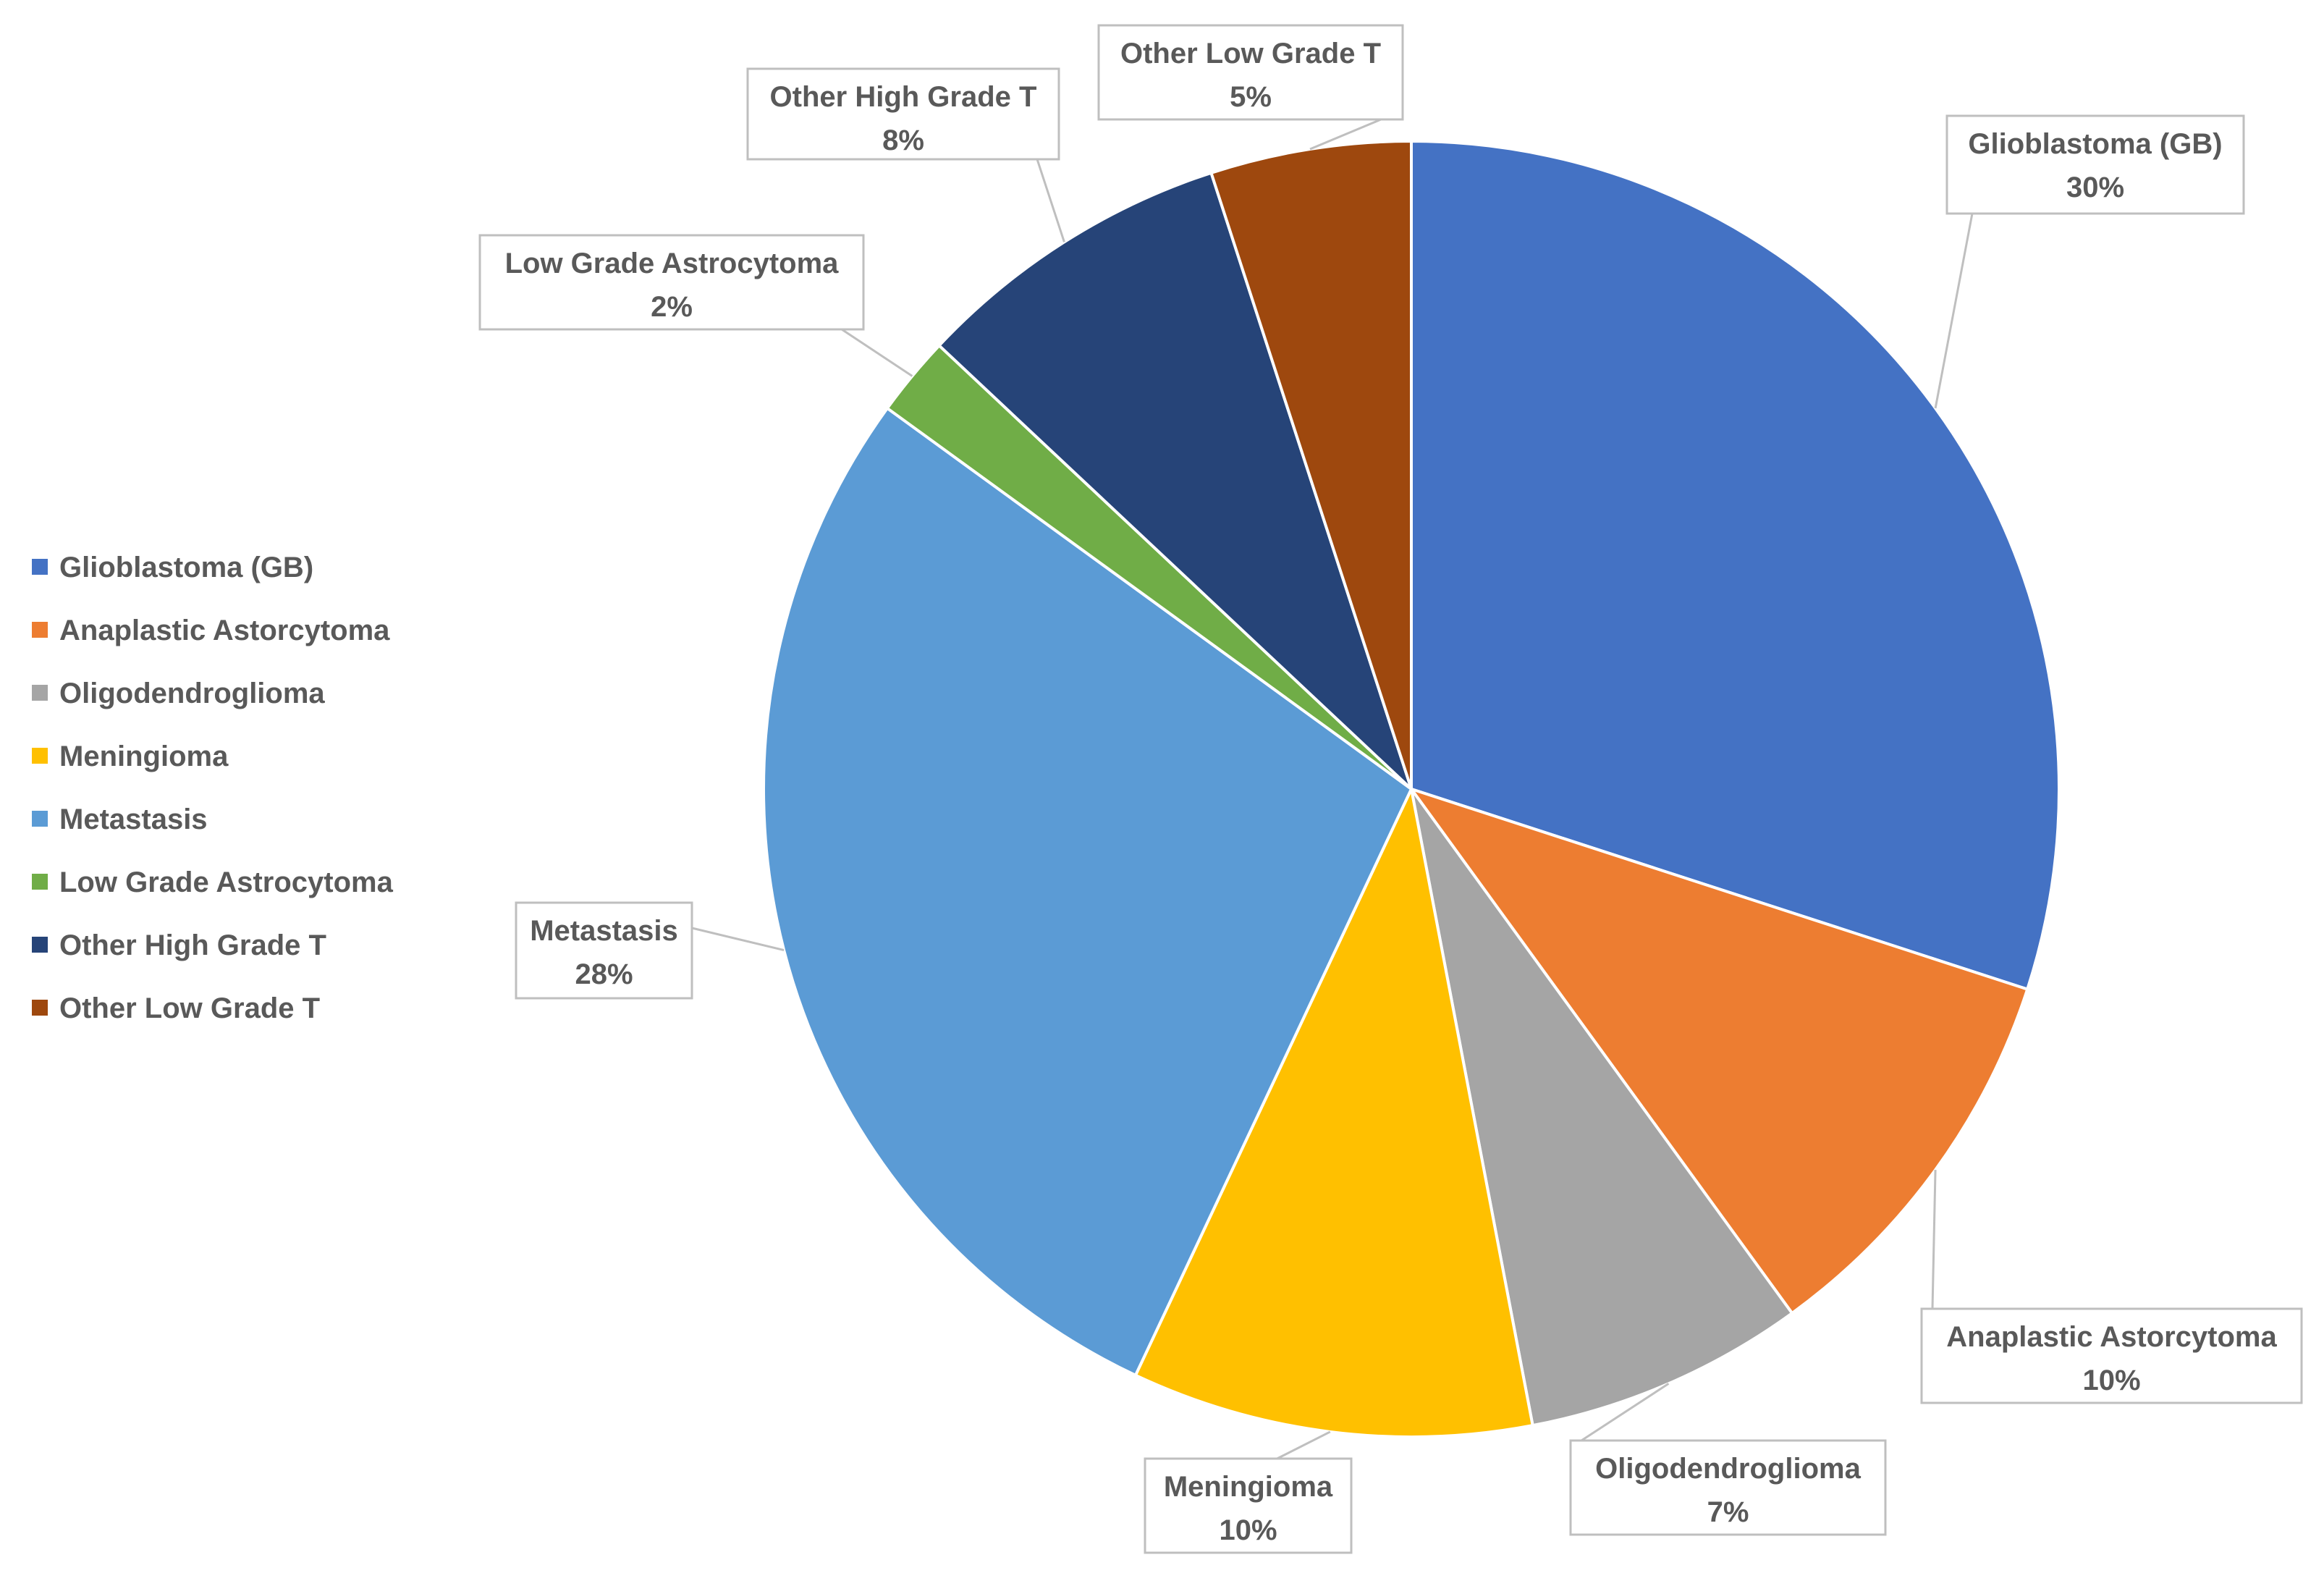 Image resolution: width=2324 pixels, height=1573 pixels. What do you see at coordinates (40, 1008) in the screenshot?
I see `legend-swatch-other-low-grade-t` at bounding box center [40, 1008].